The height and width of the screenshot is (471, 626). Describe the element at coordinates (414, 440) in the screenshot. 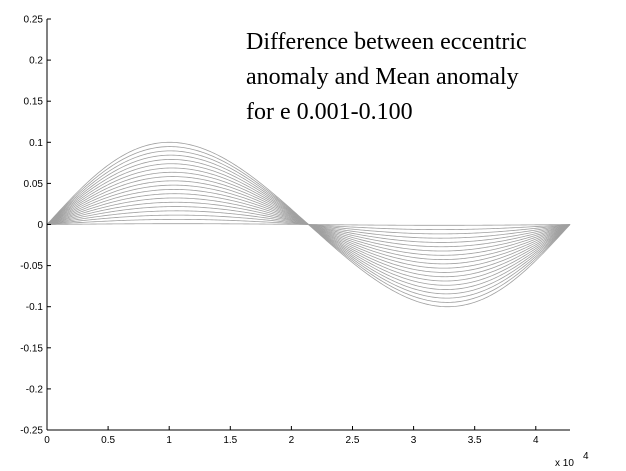

I see `x-tick-label: 3` at that location.